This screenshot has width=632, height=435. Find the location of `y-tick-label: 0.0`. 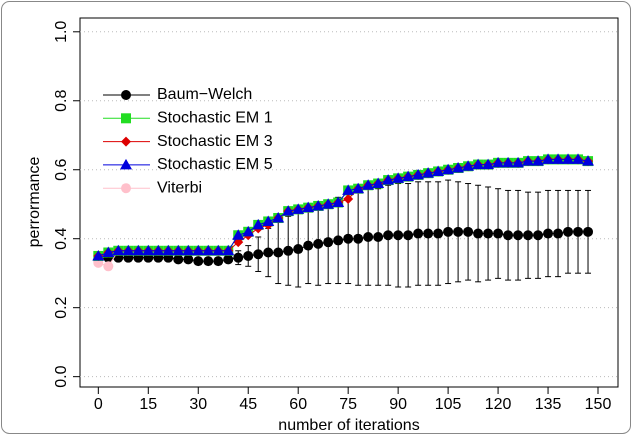

y-tick-label: 0.0 is located at coordinates (61, 376).